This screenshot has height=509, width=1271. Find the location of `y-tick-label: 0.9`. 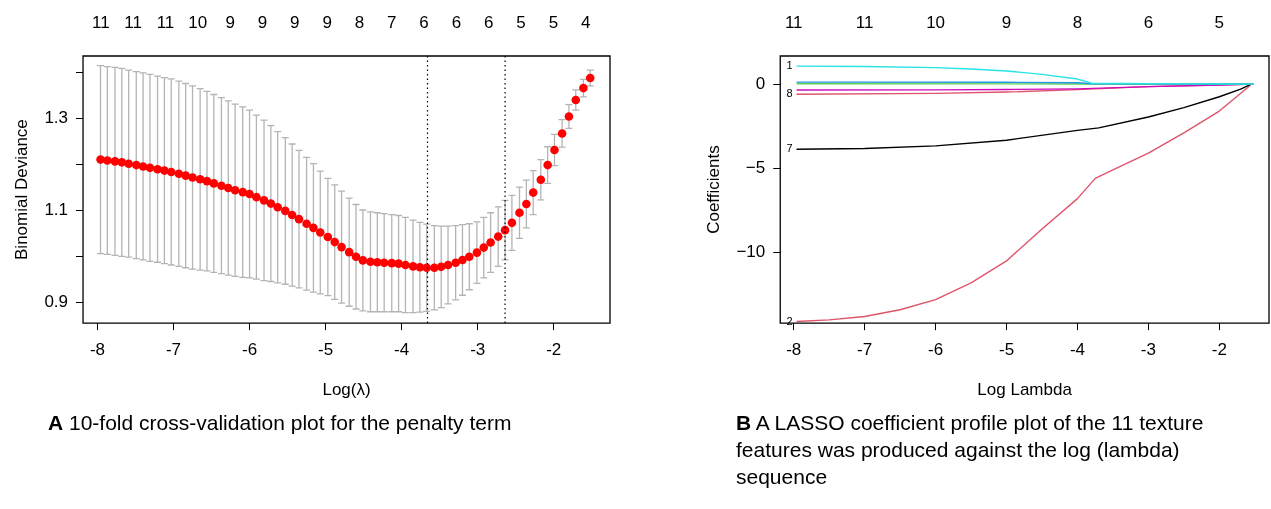

y-tick-label: 0.9 is located at coordinates (56, 301).